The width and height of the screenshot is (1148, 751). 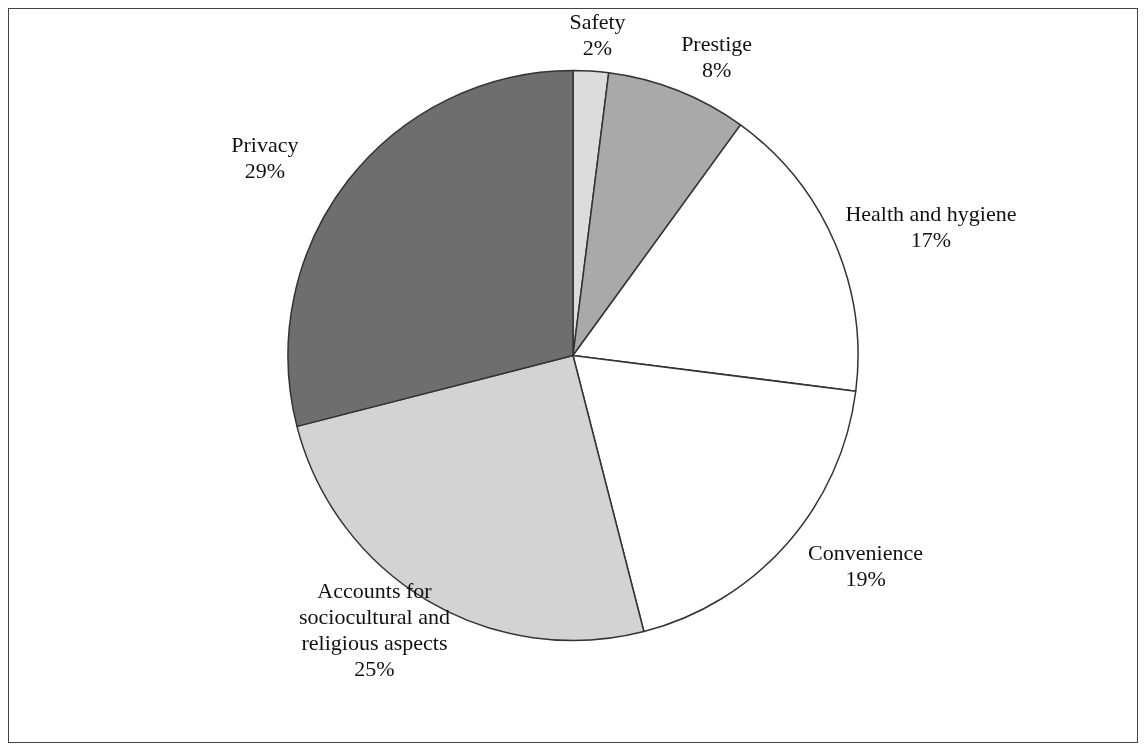 I want to click on data-label: 25%, so click(x=374, y=668).